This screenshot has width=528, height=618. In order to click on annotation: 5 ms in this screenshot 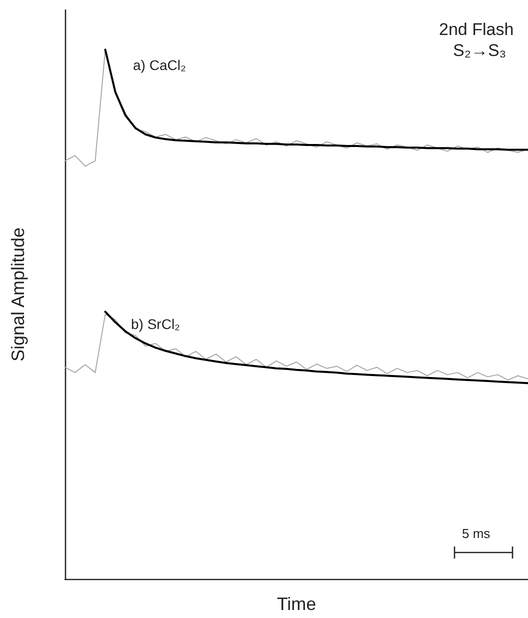, I will do `click(476, 533)`.